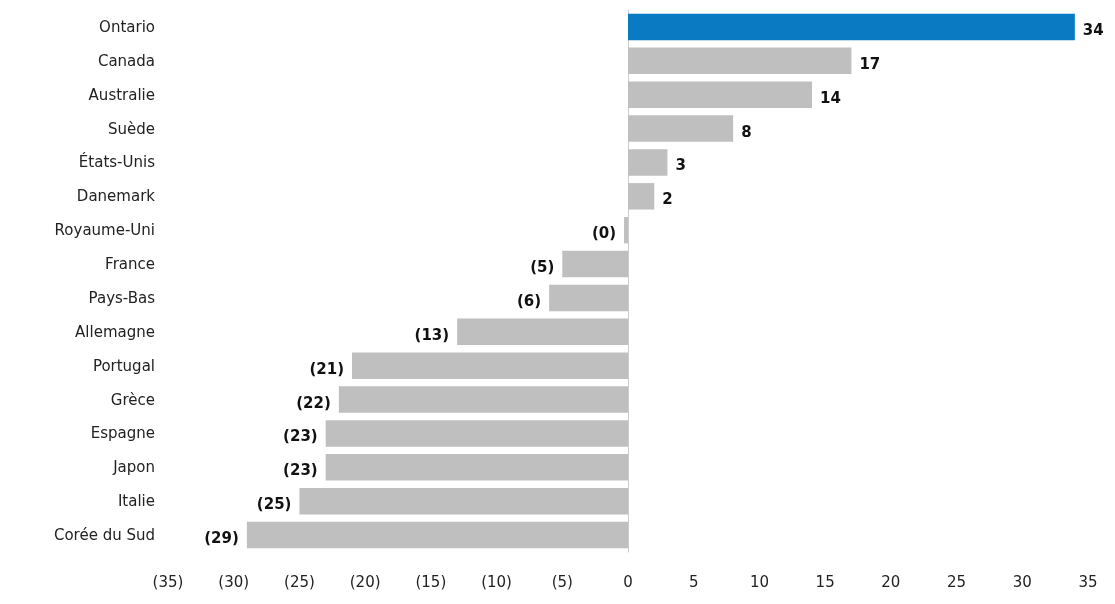 Image resolution: width=1115 pixels, height=604 pixels. What do you see at coordinates (870, 63) in the screenshot?
I see `data-label: 17` at bounding box center [870, 63].